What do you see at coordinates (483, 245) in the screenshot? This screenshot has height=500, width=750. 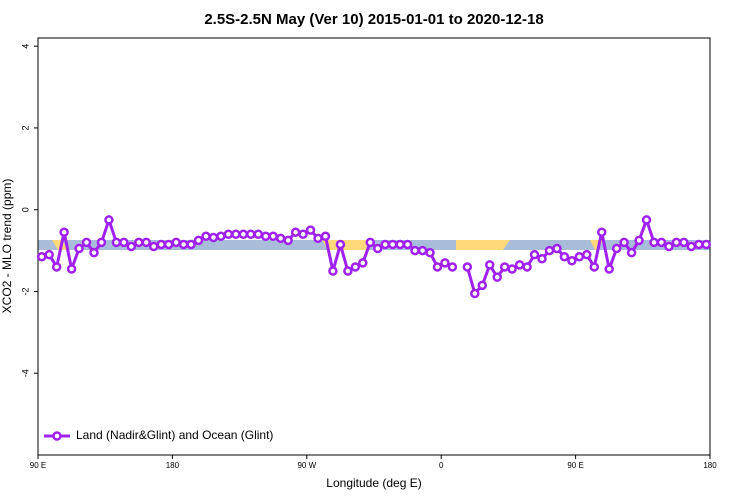 I see `land-band` at bounding box center [483, 245].